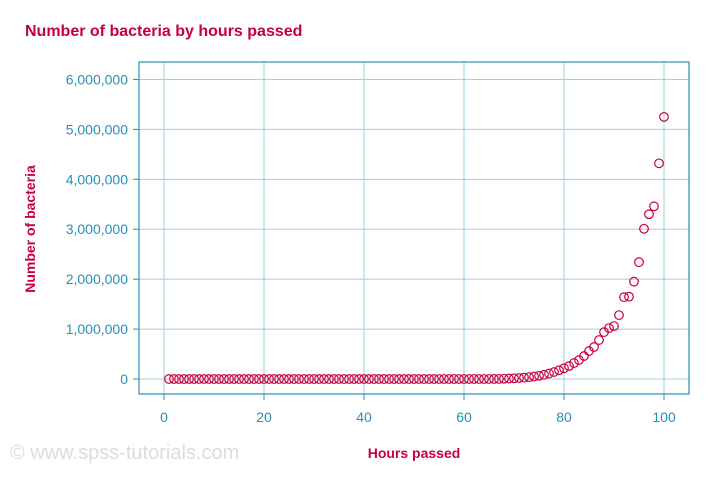  Describe the element at coordinates (97, 79) in the screenshot. I see `y-tick-label: 6,000,000` at that location.